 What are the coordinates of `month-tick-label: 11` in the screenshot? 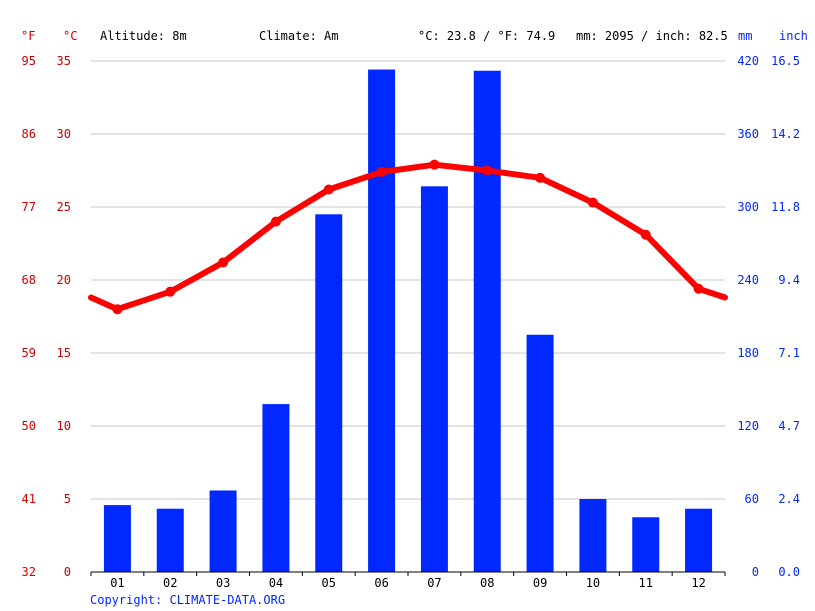 It's located at (646, 583).